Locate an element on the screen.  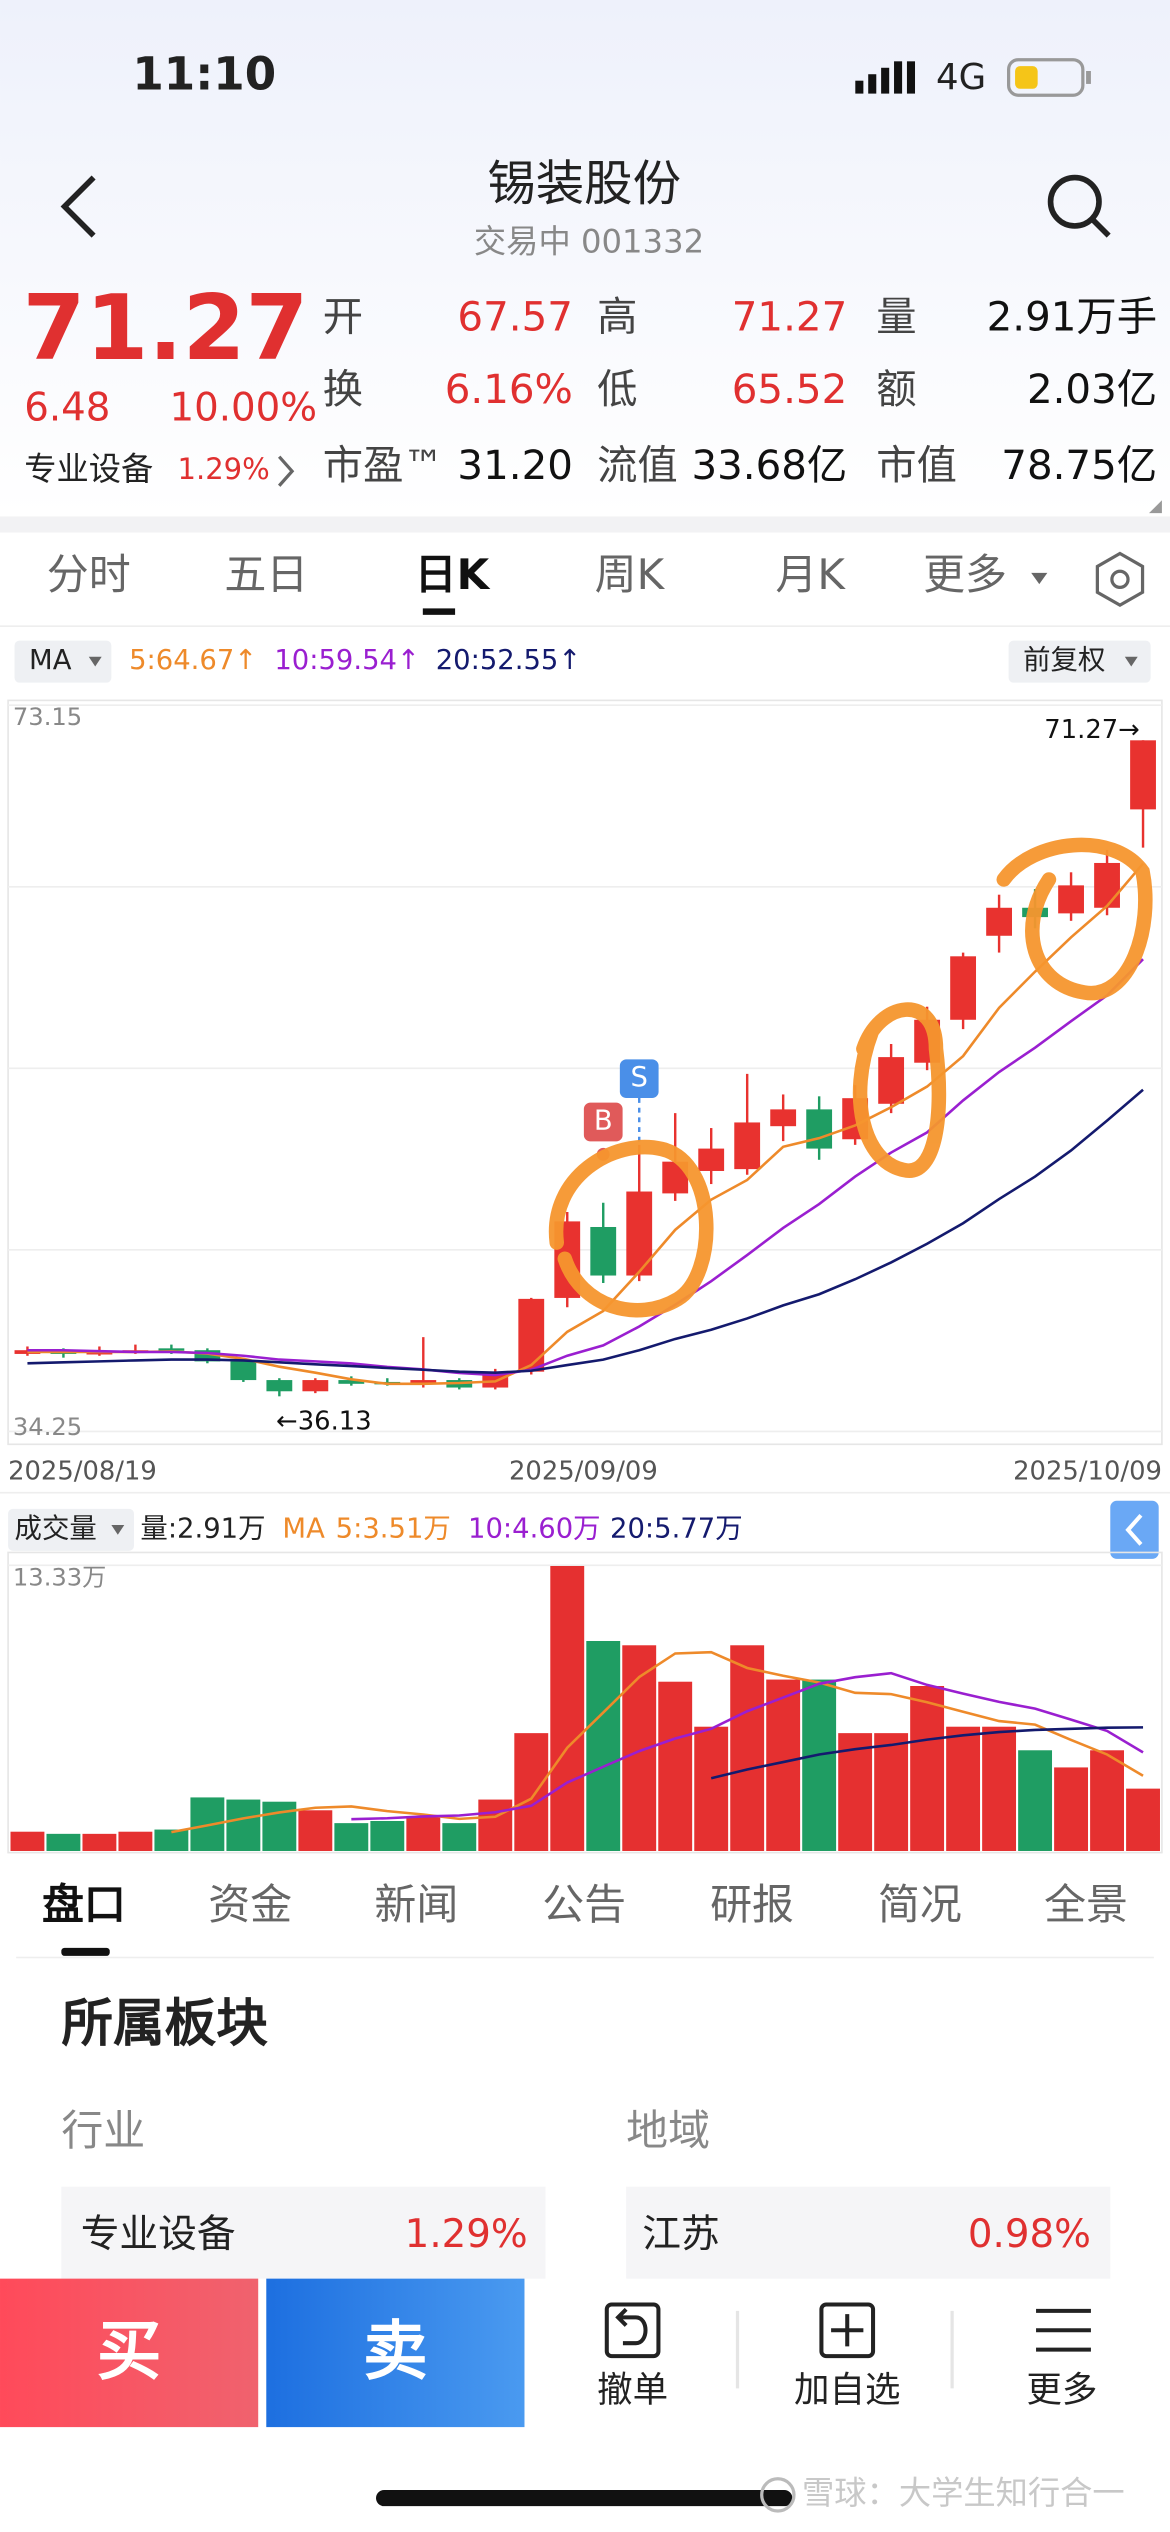
info-tab: 公告 is located at coordinates (584, 1904).